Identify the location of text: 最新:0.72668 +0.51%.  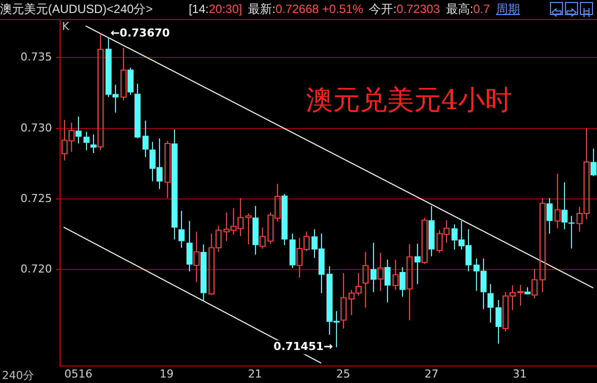
(306, 9).